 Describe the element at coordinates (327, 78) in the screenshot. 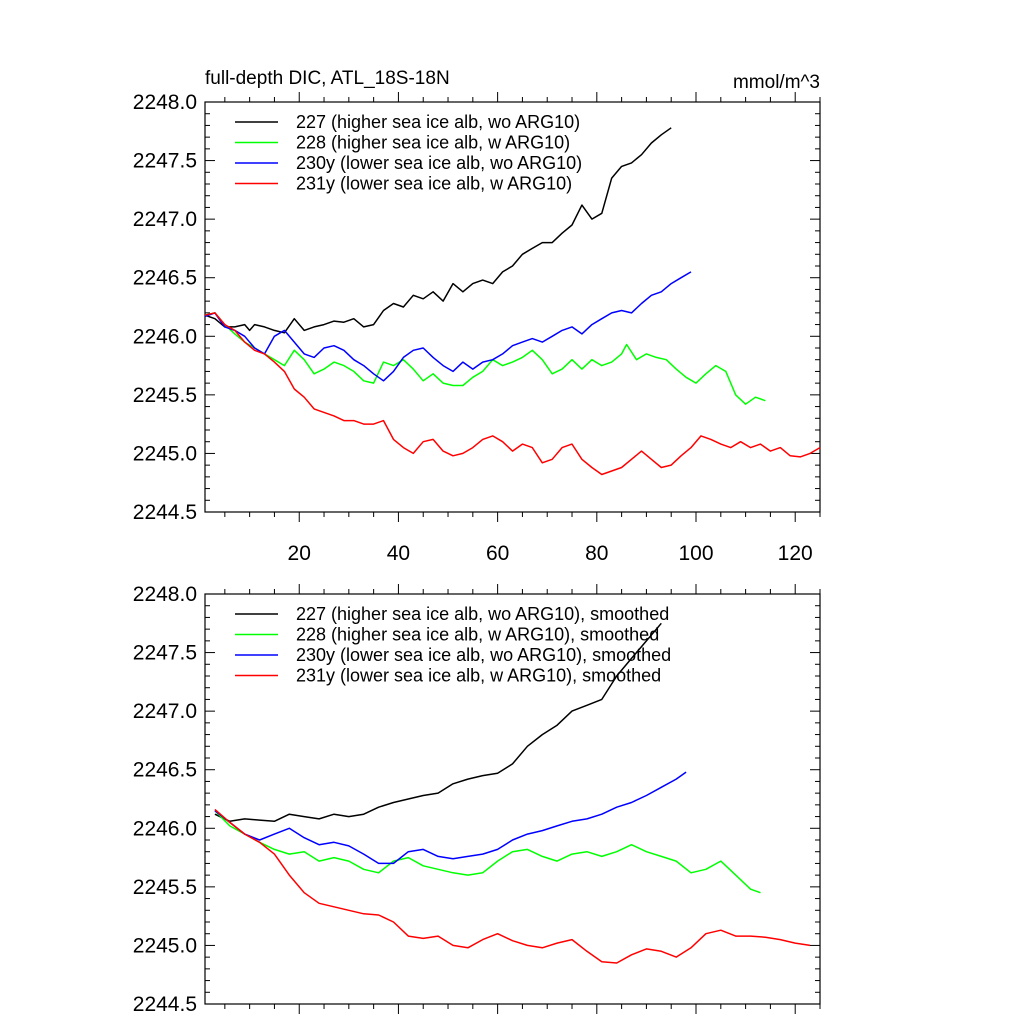

I see `chart-title: full-depth DIC, ATL_18S-18N` at that location.